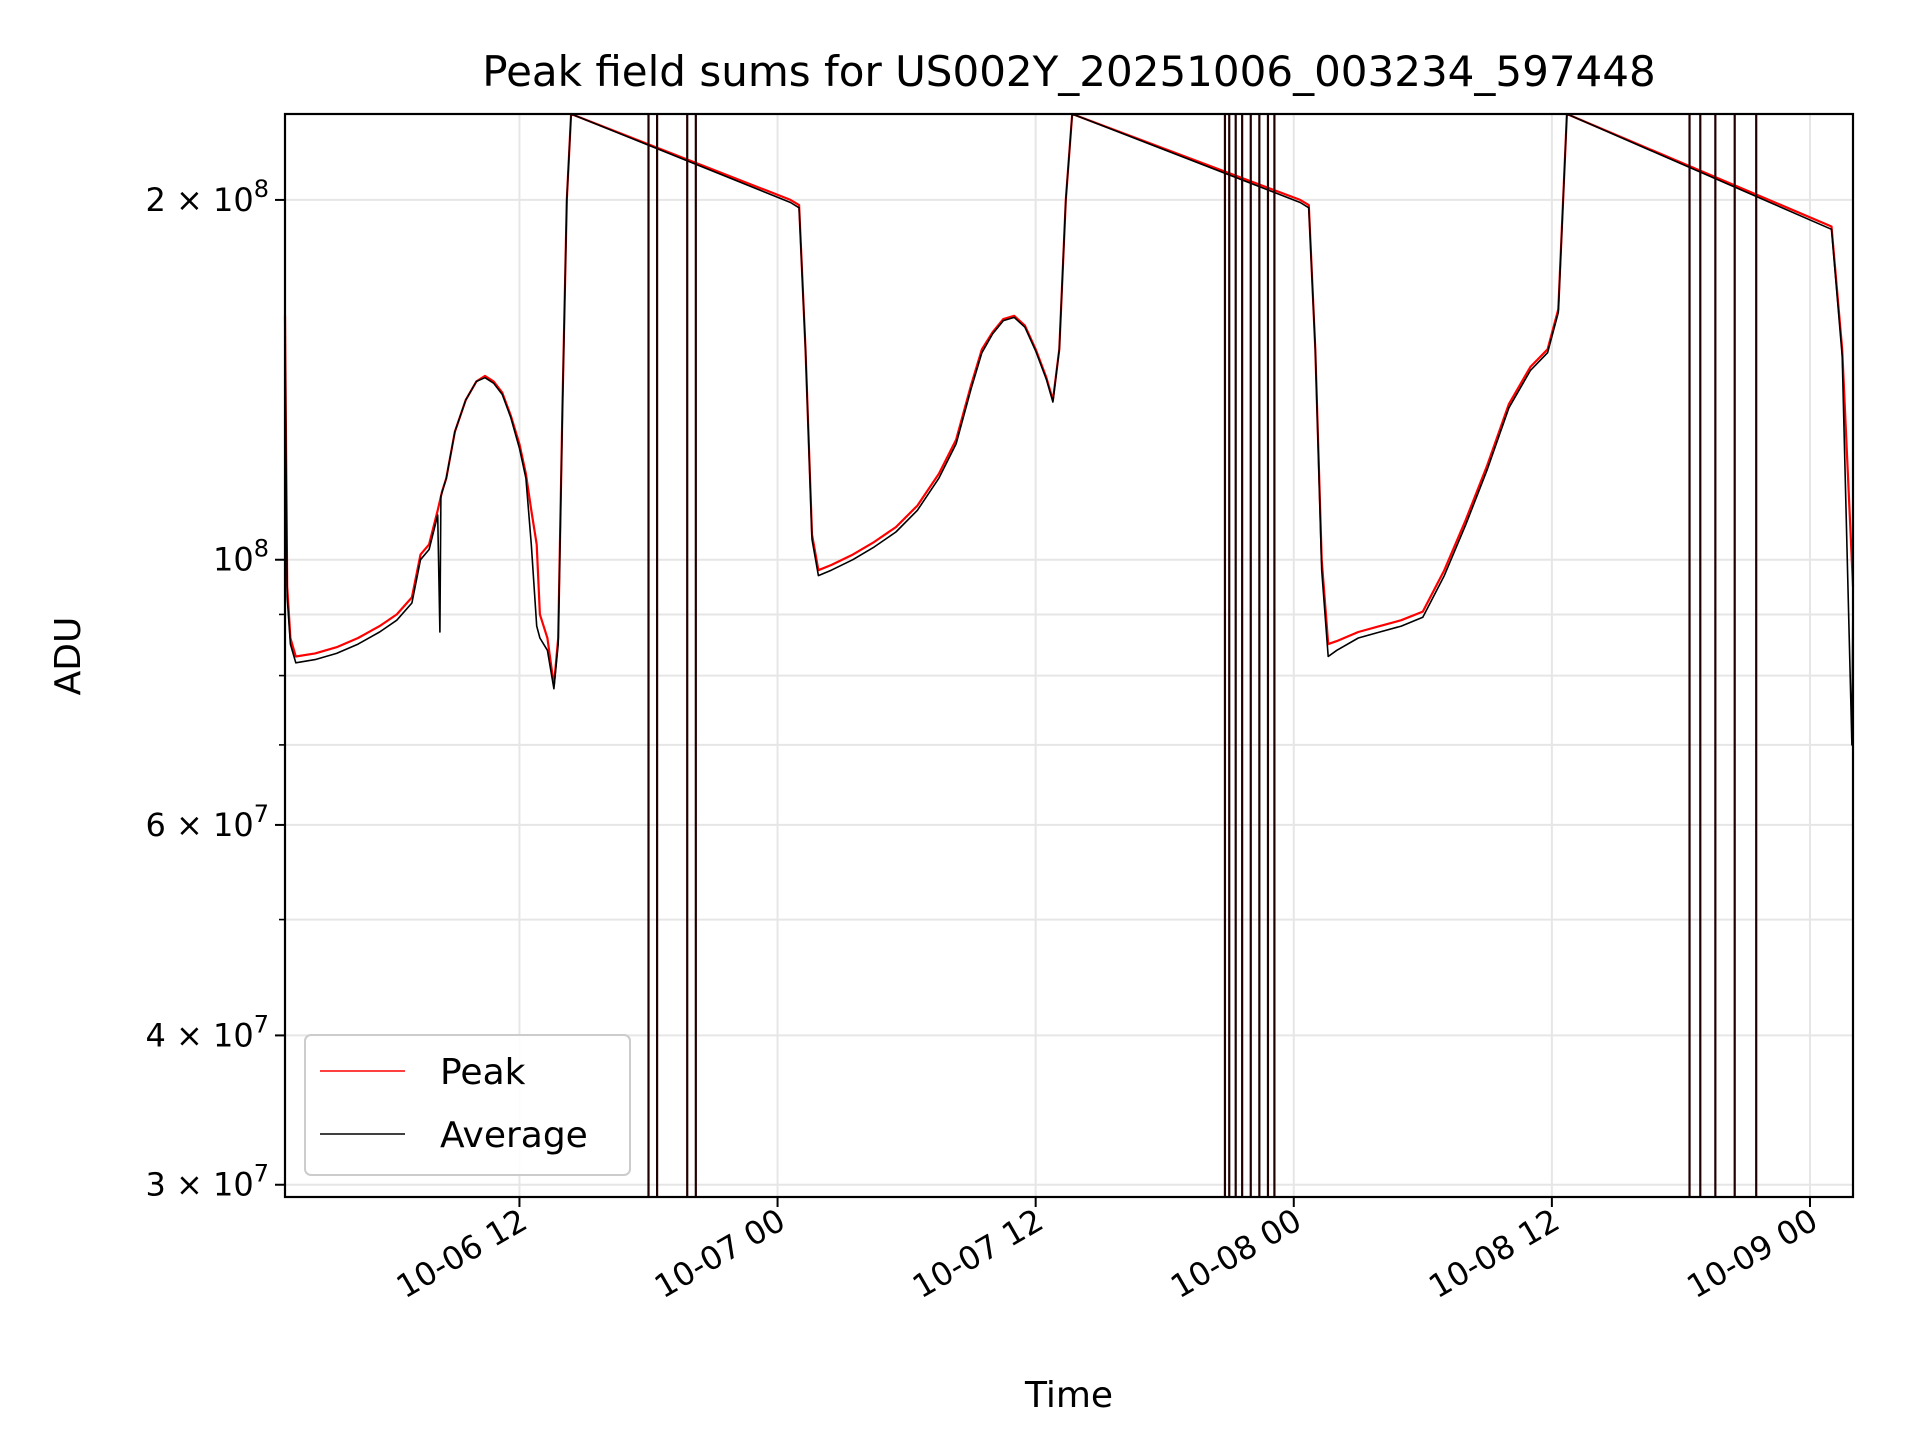 This screenshot has width=1920, height=1440. Describe the element at coordinates (207, 1182) in the screenshot. I see `y-tick-label: 3 × 107` at that location.